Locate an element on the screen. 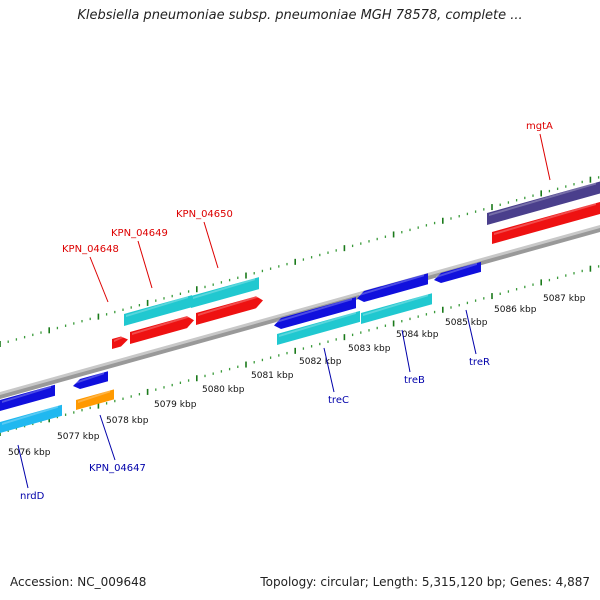  accession-text: Accession: NC_009648 is located at coordinates (78, 582).